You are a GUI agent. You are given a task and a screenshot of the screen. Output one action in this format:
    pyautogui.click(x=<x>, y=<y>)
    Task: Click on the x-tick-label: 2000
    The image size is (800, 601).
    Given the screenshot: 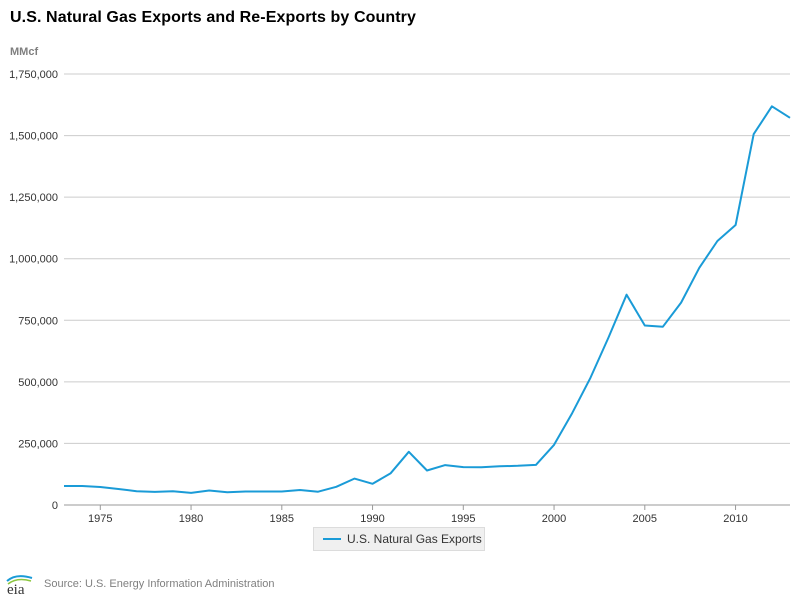 What is the action you would take?
    pyautogui.click(x=554, y=519)
    